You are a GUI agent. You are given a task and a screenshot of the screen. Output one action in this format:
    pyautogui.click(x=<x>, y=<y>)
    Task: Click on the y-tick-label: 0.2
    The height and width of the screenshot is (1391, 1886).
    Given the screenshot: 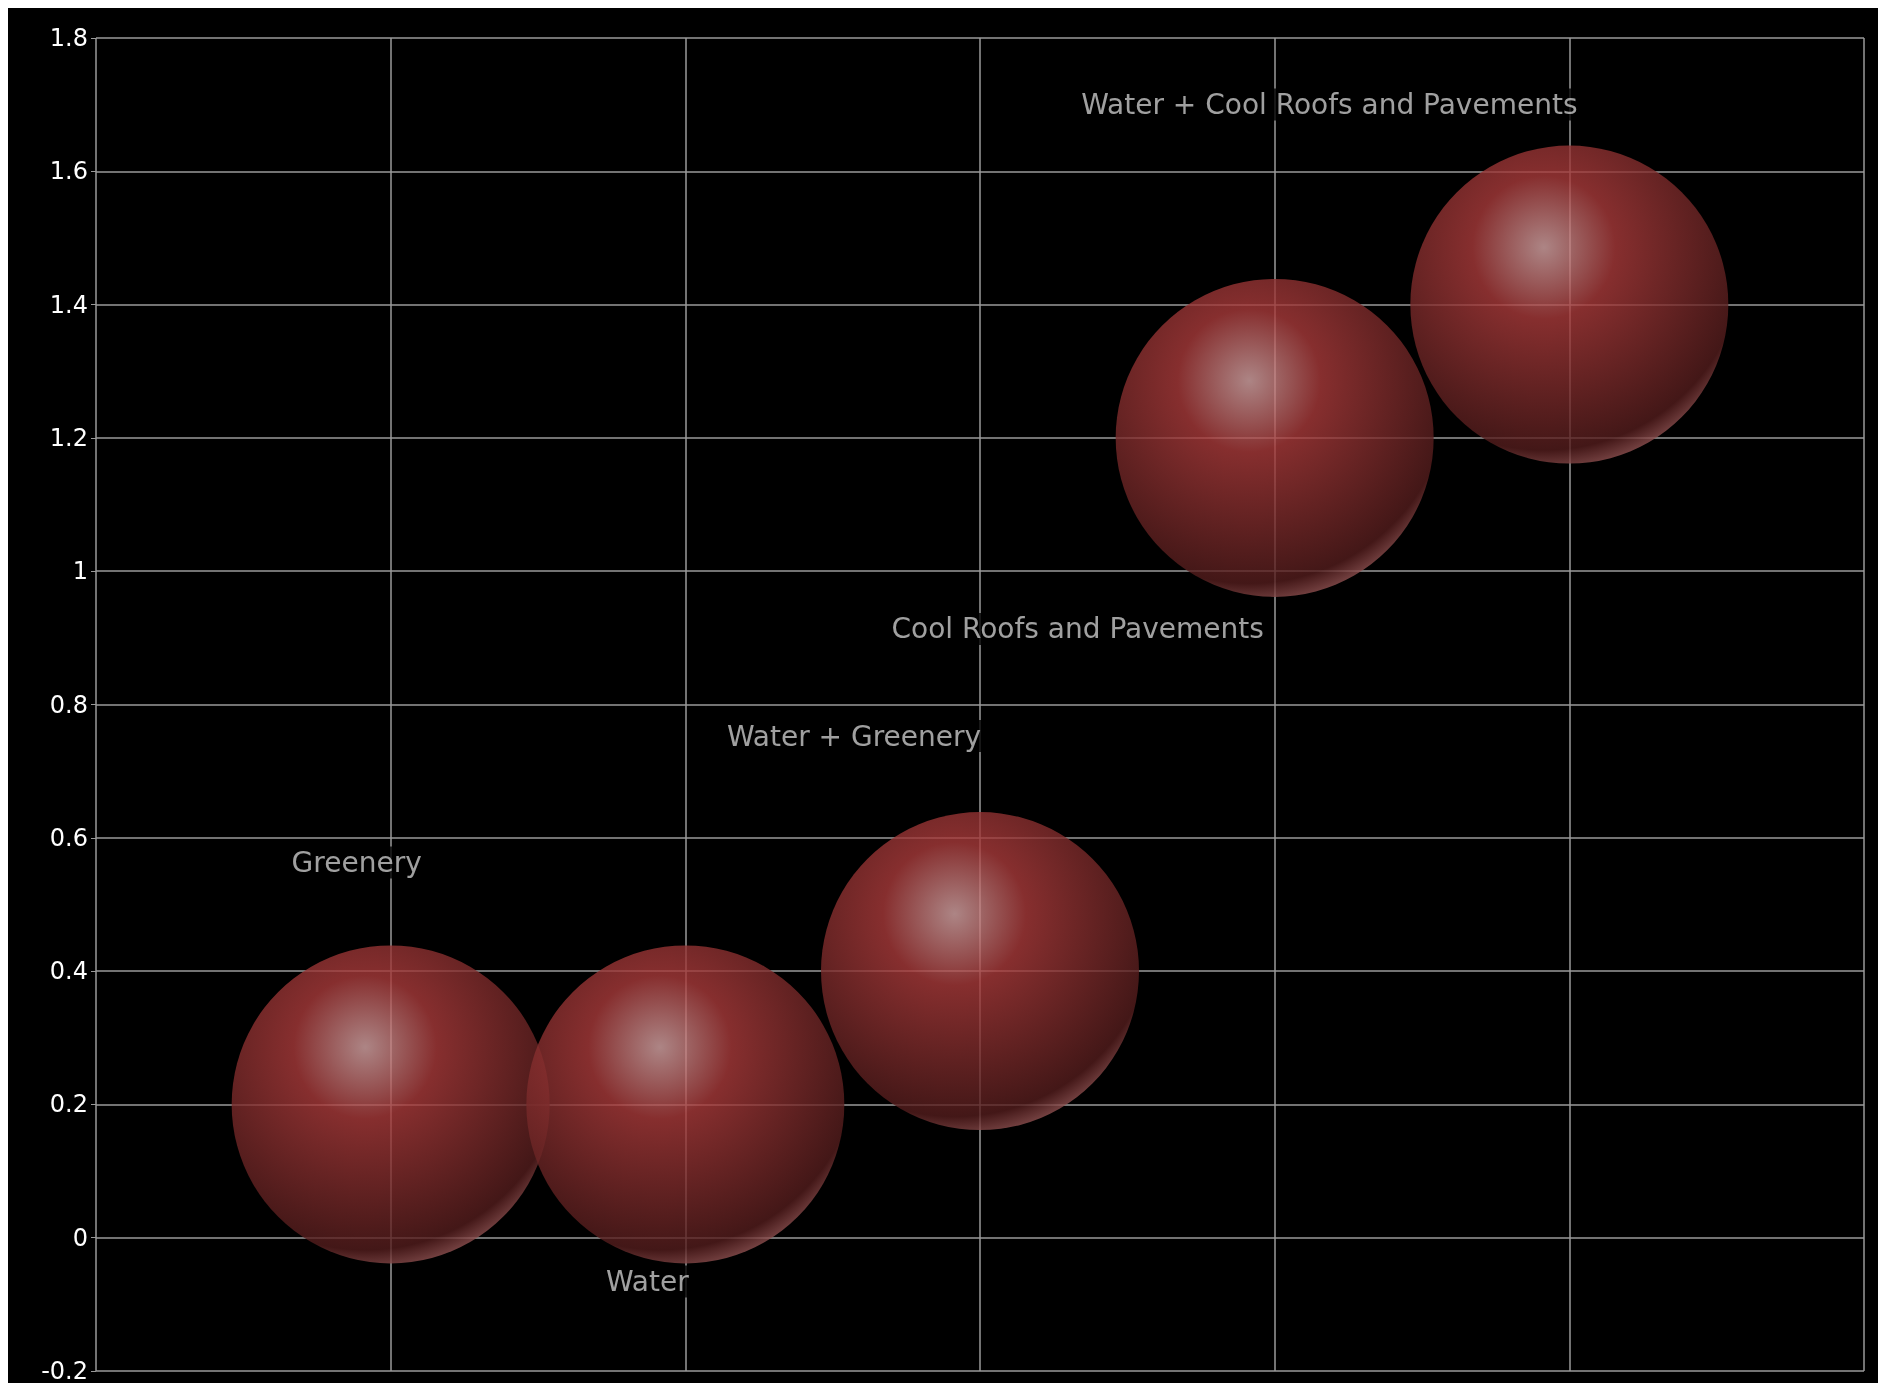 What is the action you would take?
    pyautogui.click(x=68, y=1104)
    